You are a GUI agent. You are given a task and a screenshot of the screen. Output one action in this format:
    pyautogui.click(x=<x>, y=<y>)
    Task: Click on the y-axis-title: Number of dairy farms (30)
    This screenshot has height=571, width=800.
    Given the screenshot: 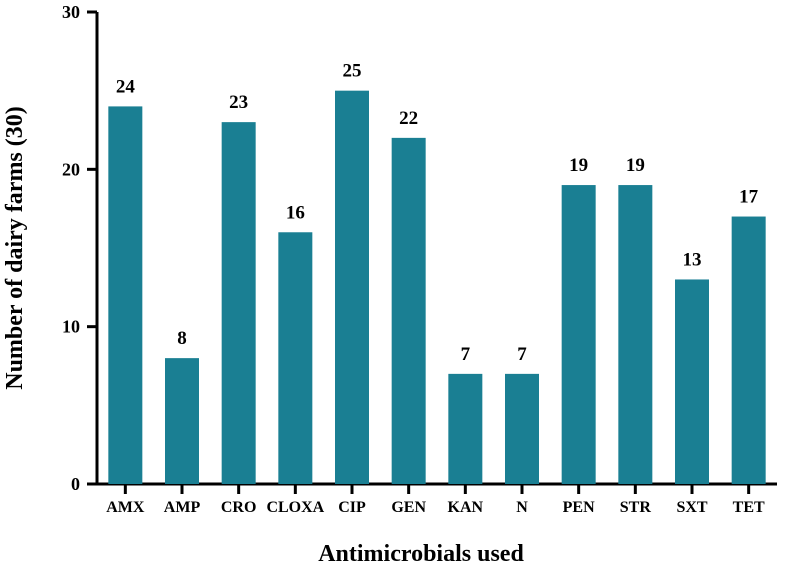 What is the action you would take?
    pyautogui.click(x=15, y=248)
    